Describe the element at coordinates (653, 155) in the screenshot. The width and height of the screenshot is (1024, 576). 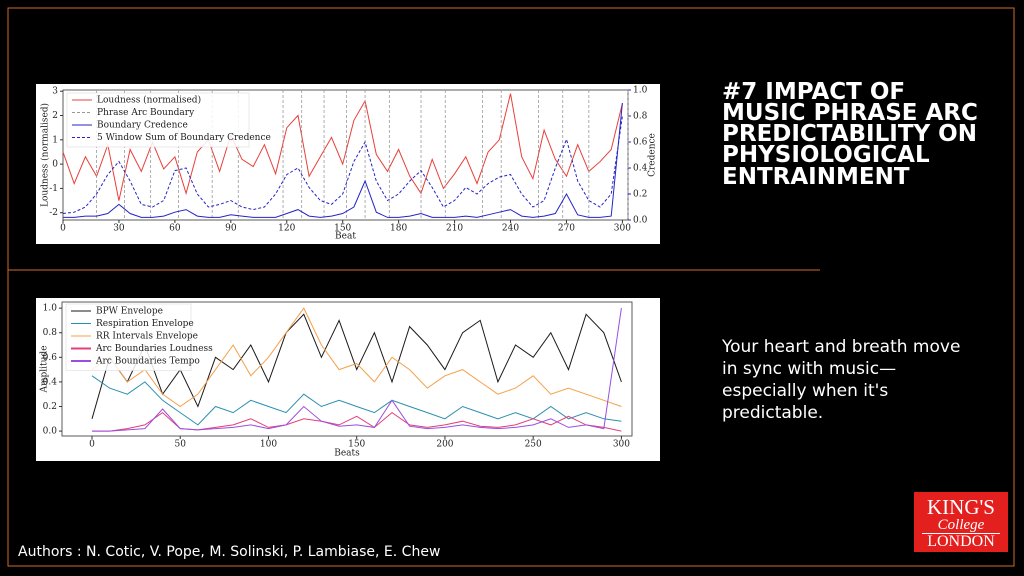
I see `y2-axis-label: Credence` at that location.